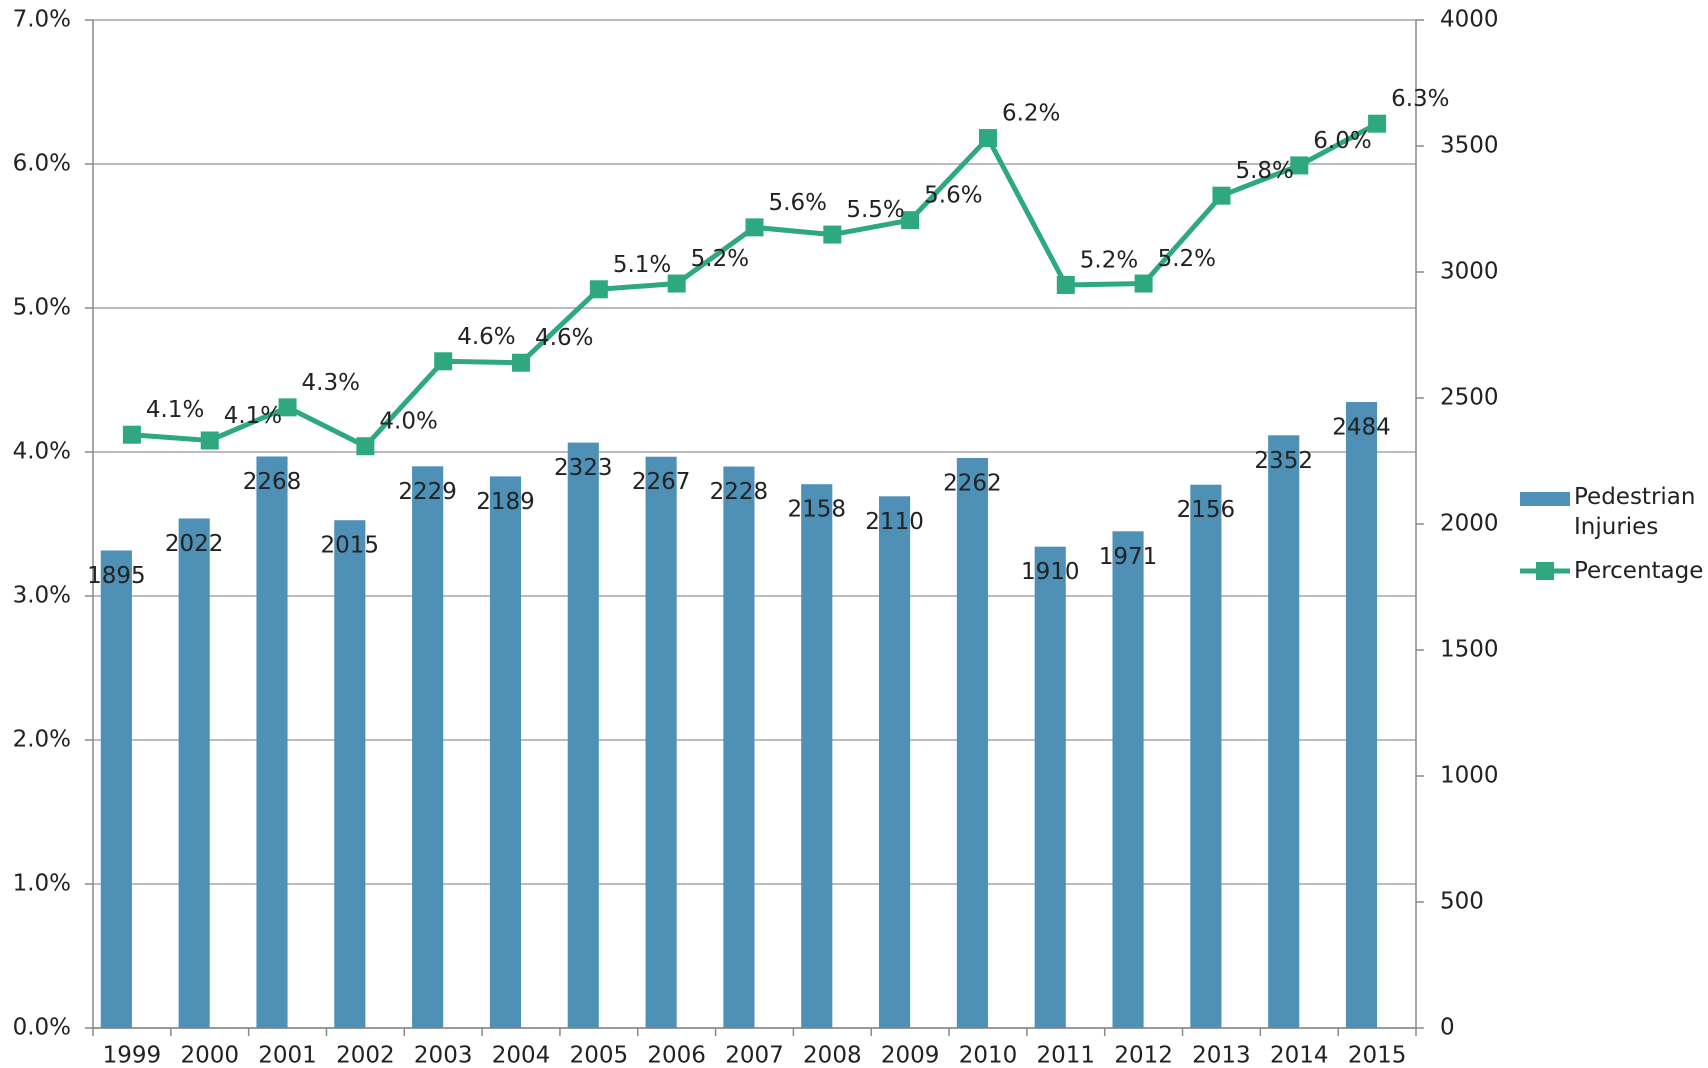 This screenshot has width=1708, height=1068. Describe the element at coordinates (1420, 99) in the screenshot. I see `line-value-label: 6.3%` at that location.